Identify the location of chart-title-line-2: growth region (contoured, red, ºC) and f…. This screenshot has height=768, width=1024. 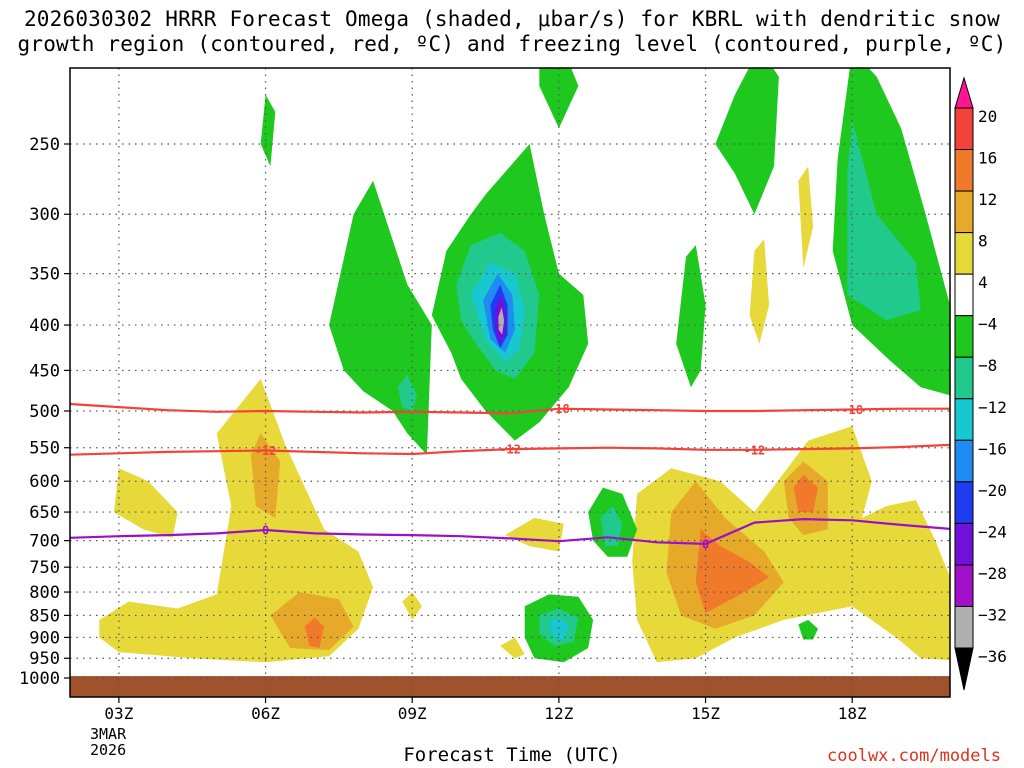
(512, 44).